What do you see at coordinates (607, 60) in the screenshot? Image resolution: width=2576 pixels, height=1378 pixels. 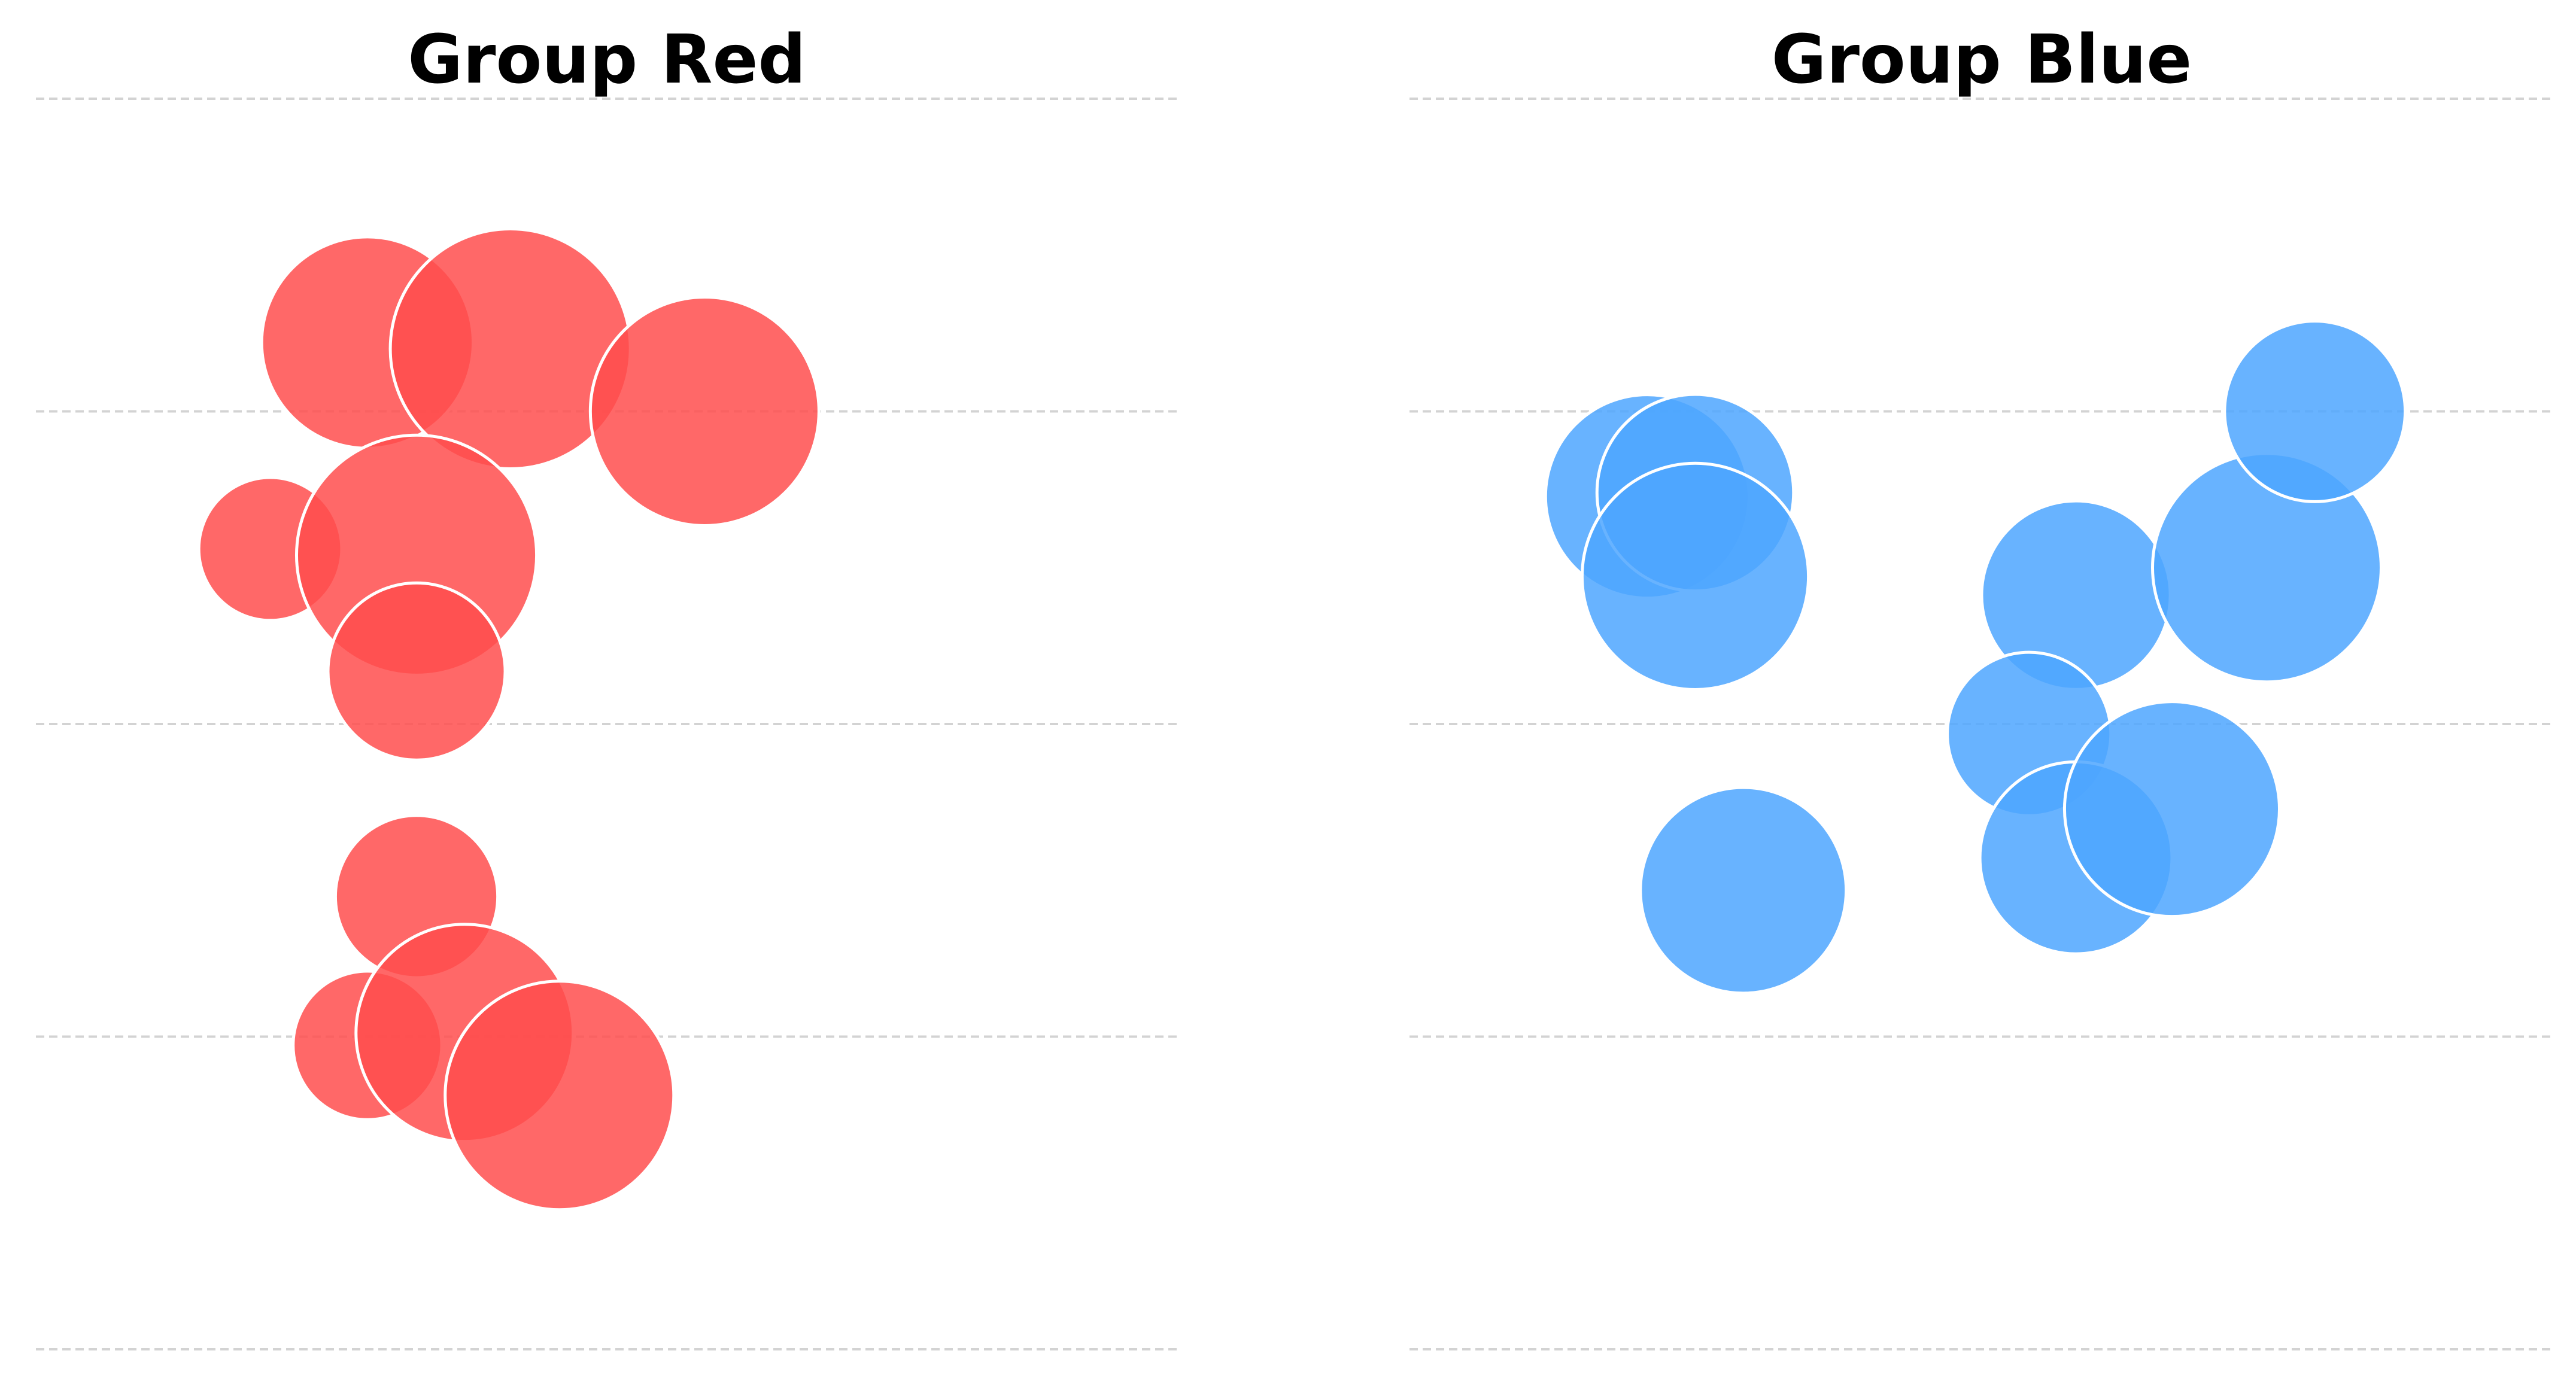 I see `panel-title: Group Red` at bounding box center [607, 60].